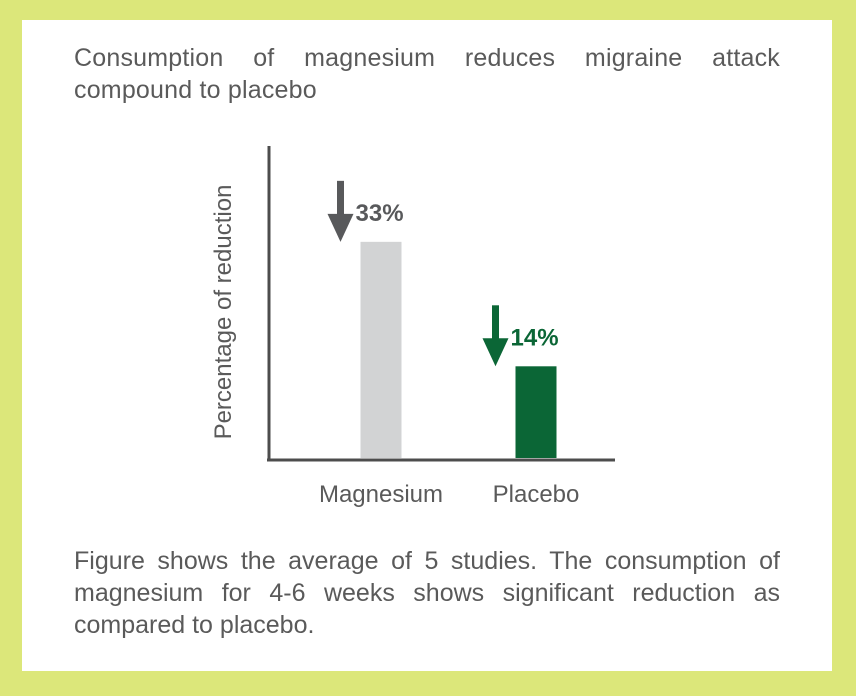  Describe the element at coordinates (535, 337) in the screenshot. I see `data-label-placebo: 14%` at that location.